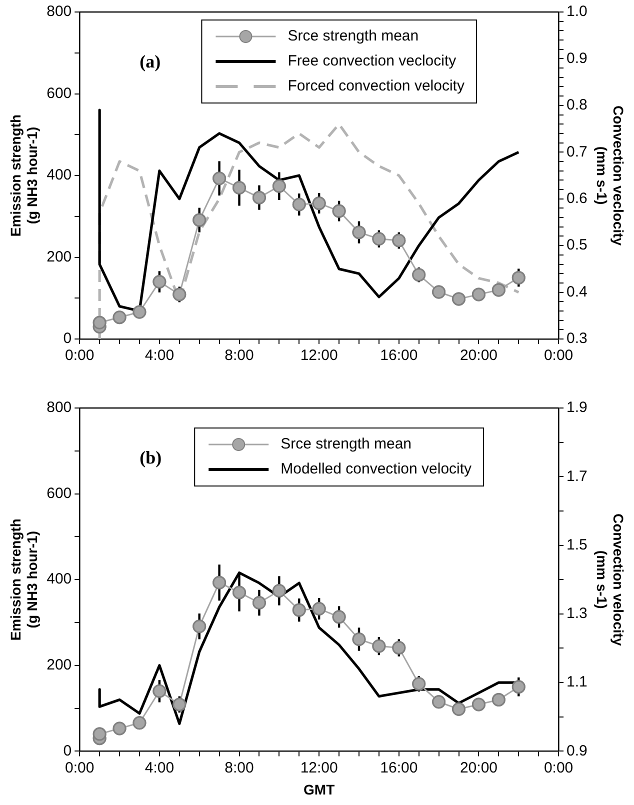  I want to click on y2-tick-label: 0.7, so click(577, 151).